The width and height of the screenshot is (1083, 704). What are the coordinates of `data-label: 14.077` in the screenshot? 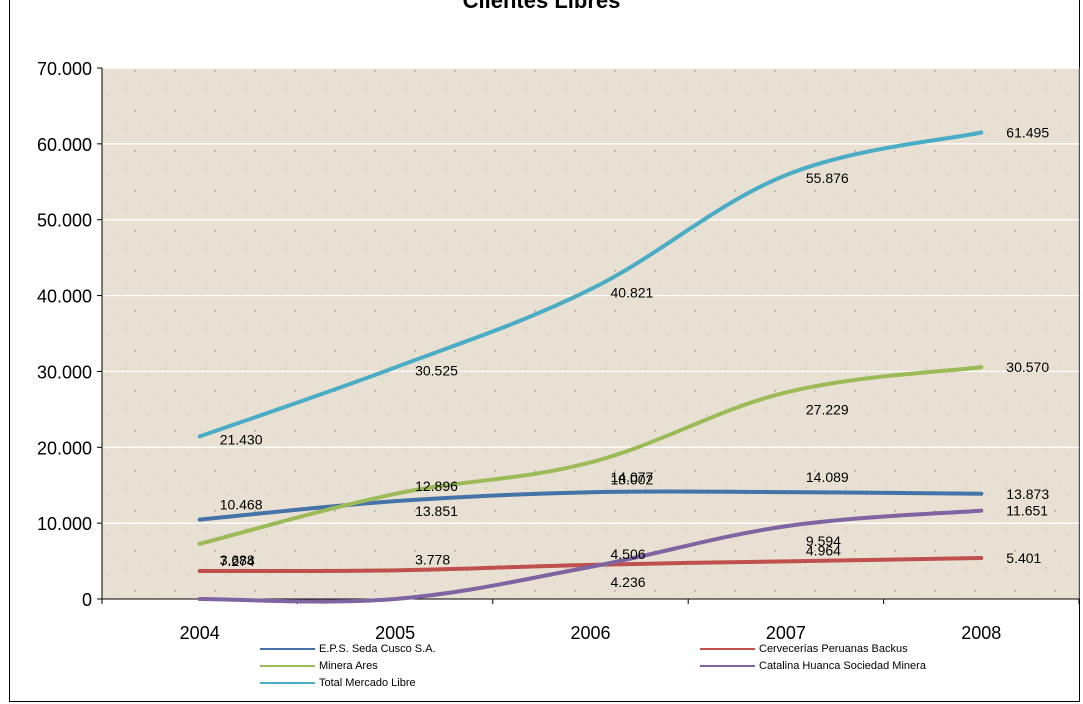 It's located at (632, 477).